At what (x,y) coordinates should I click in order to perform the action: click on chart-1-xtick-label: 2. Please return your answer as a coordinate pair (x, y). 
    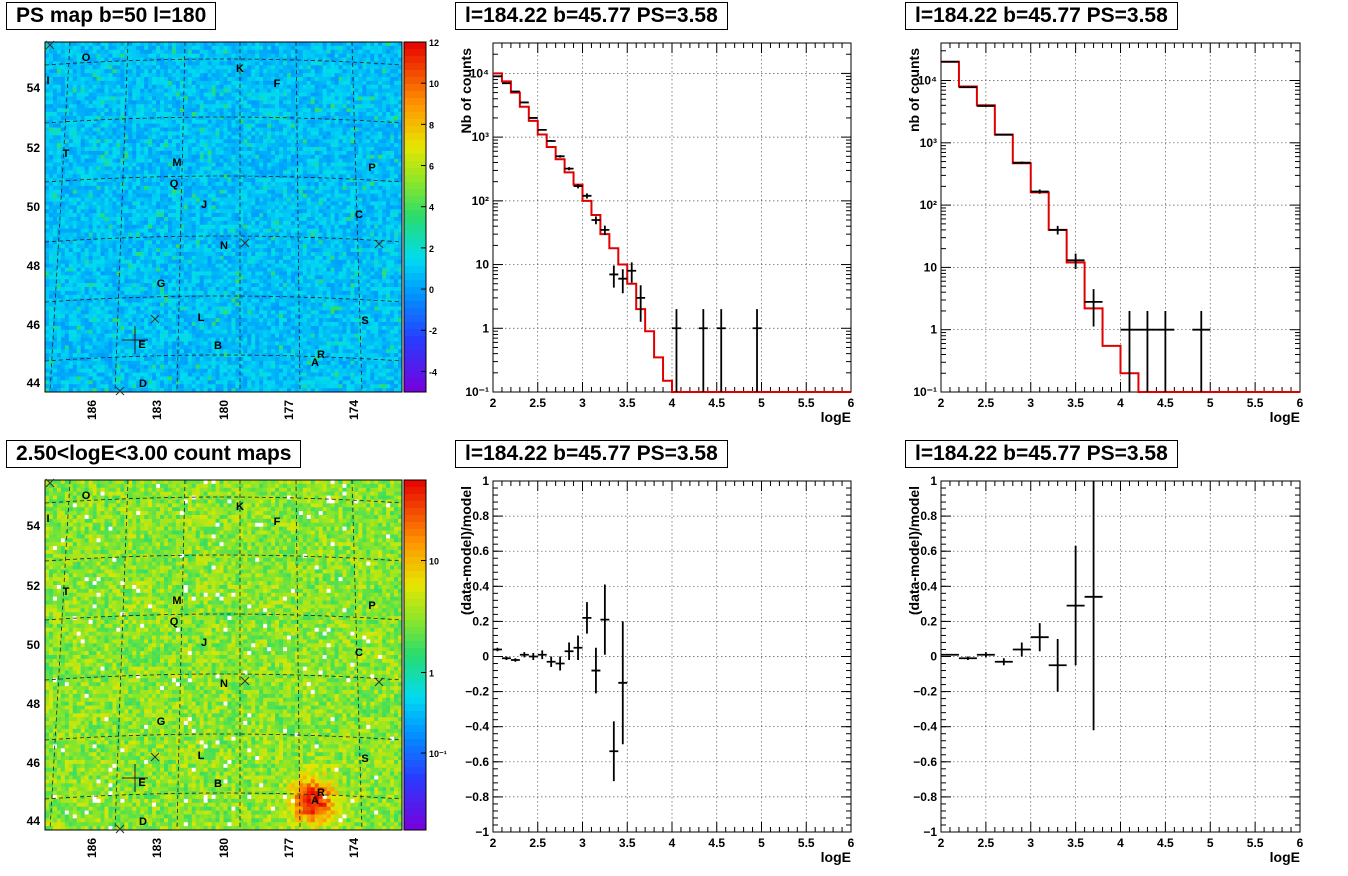
    Looking at the image, I should click on (493, 403).